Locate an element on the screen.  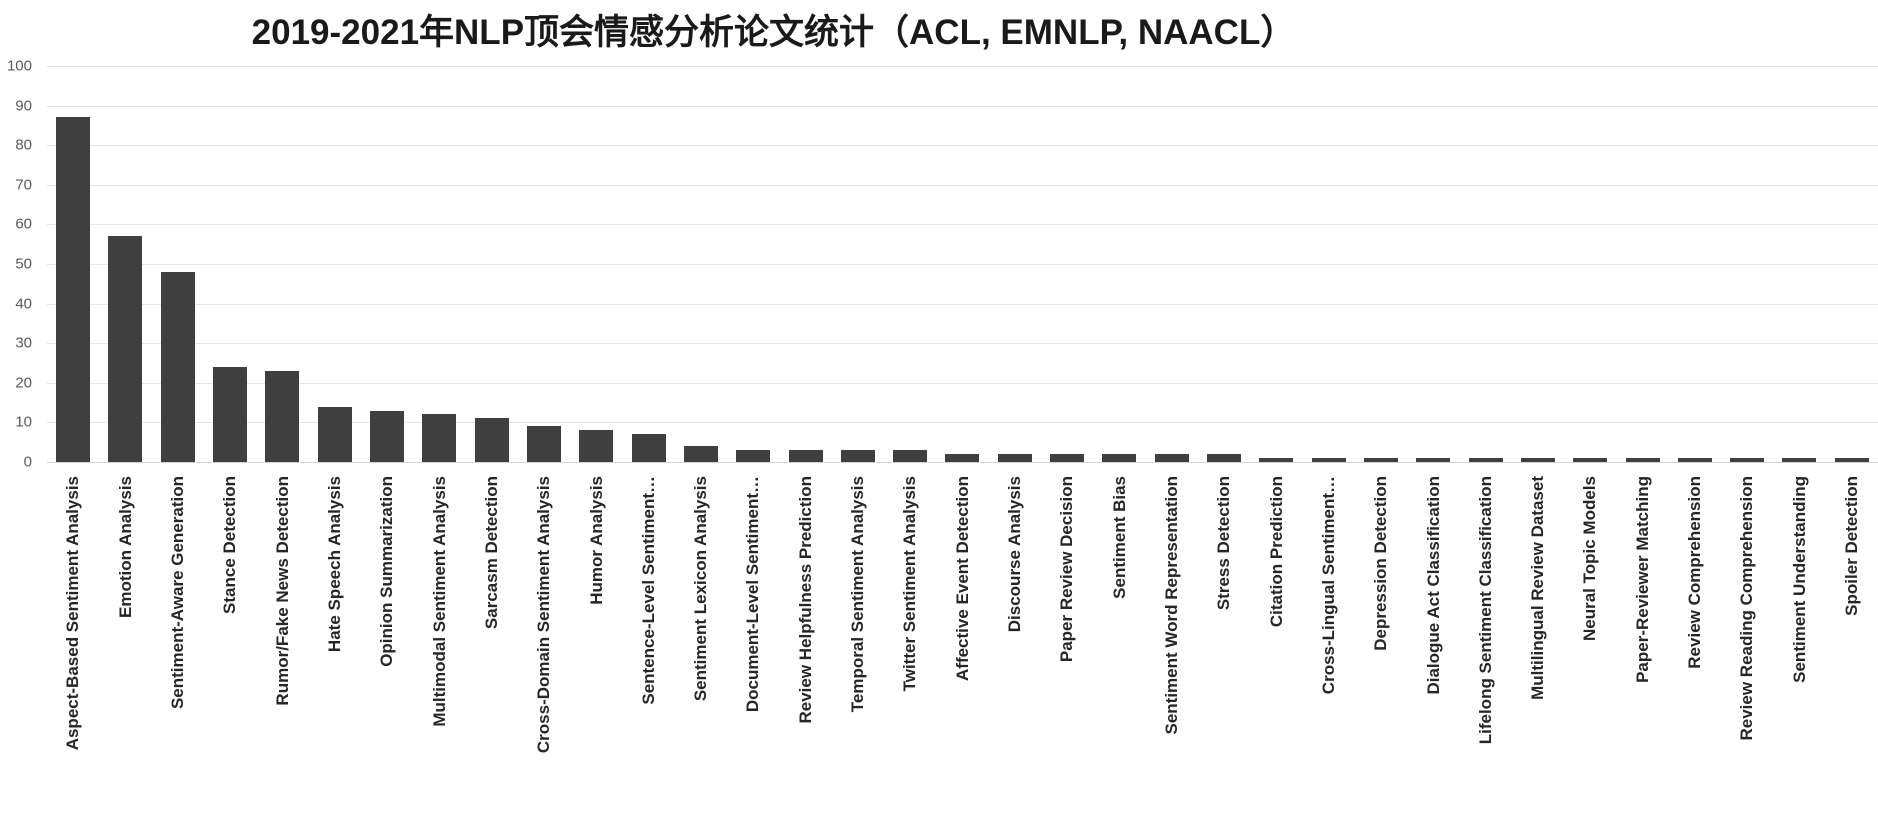
x-tick-label: Sentiment Understanding is located at coordinates (1799, 579).